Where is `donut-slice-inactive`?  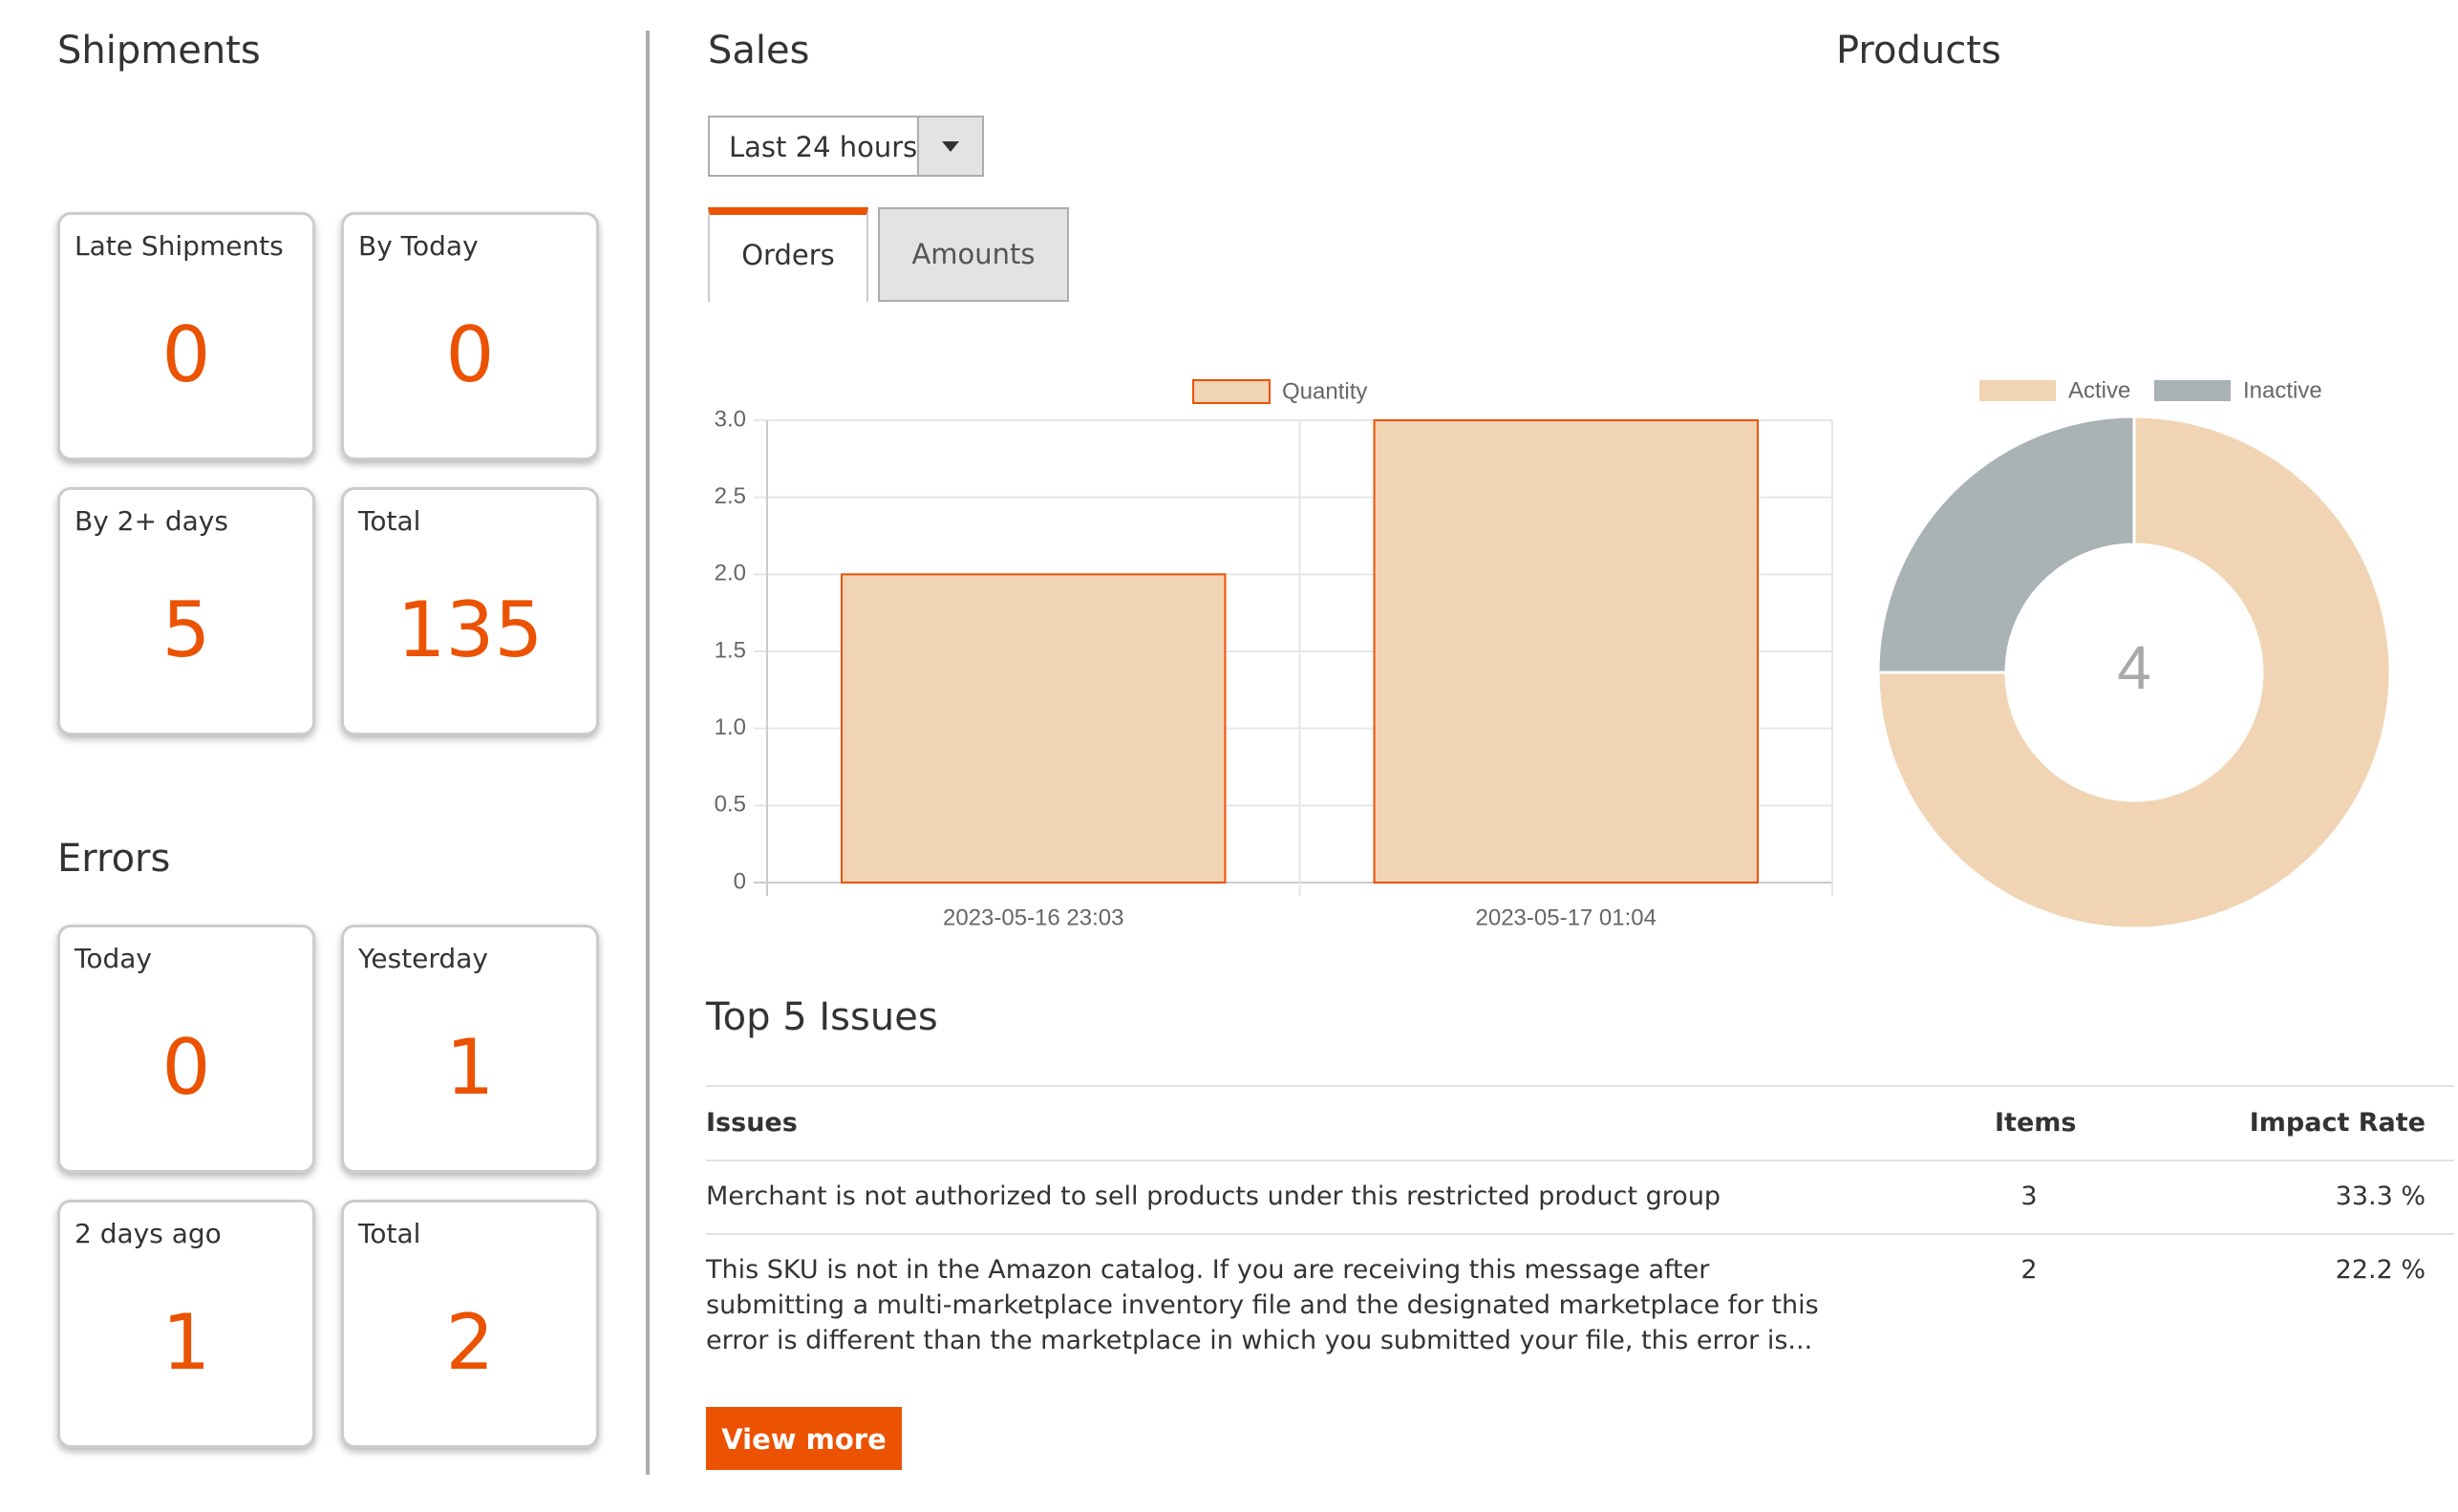 donut-slice-inactive is located at coordinates (2006, 544).